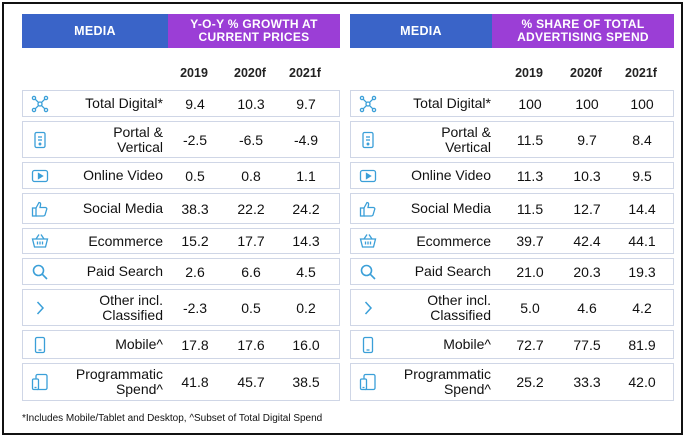 This screenshot has height=437, width=685. I want to click on value-cell-2021f: 14.4, so click(642, 208).